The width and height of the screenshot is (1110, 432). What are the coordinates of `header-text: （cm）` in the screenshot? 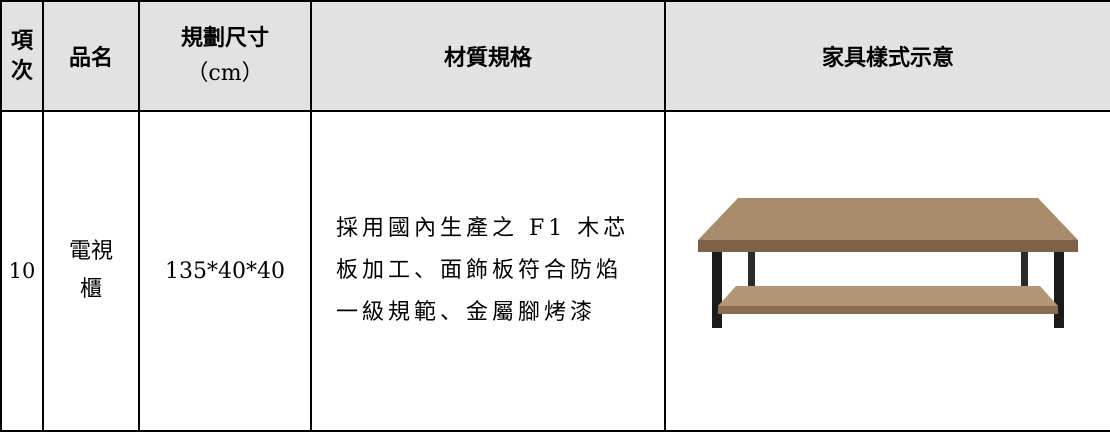 It's located at (225, 73).